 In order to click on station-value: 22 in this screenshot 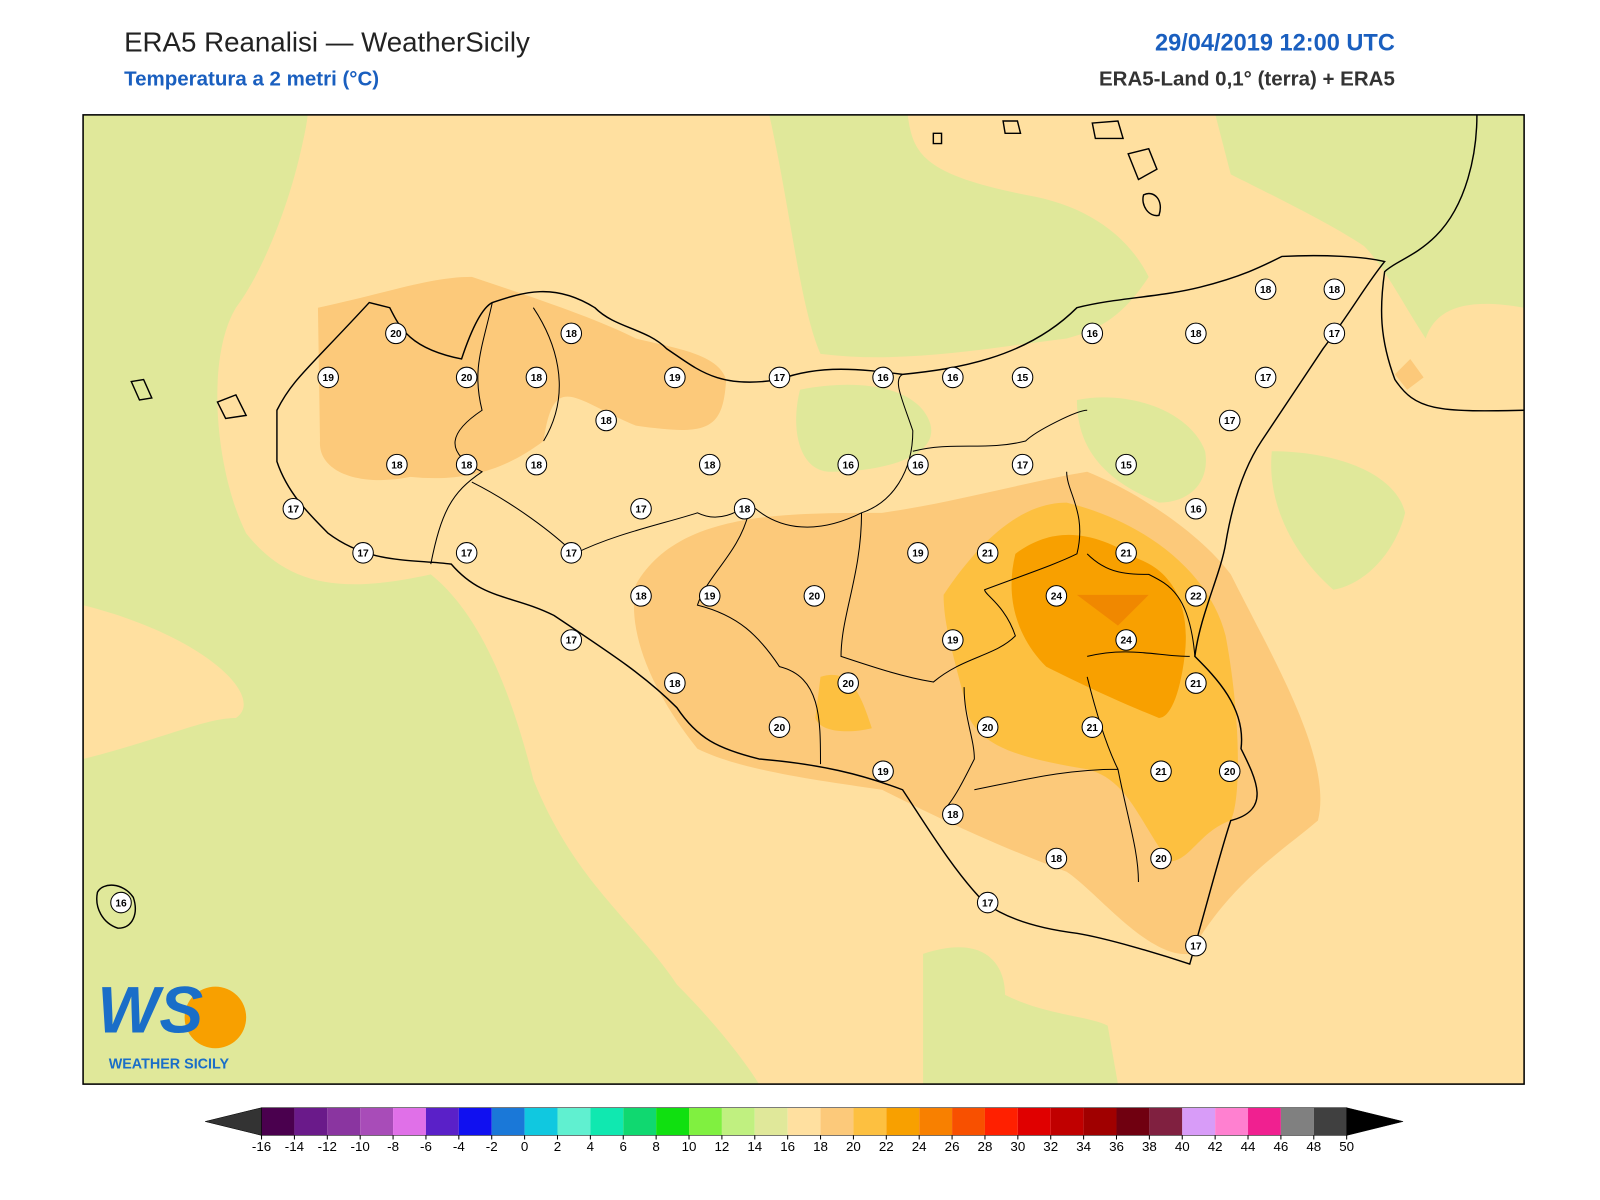, I will do `click(1196, 597)`.